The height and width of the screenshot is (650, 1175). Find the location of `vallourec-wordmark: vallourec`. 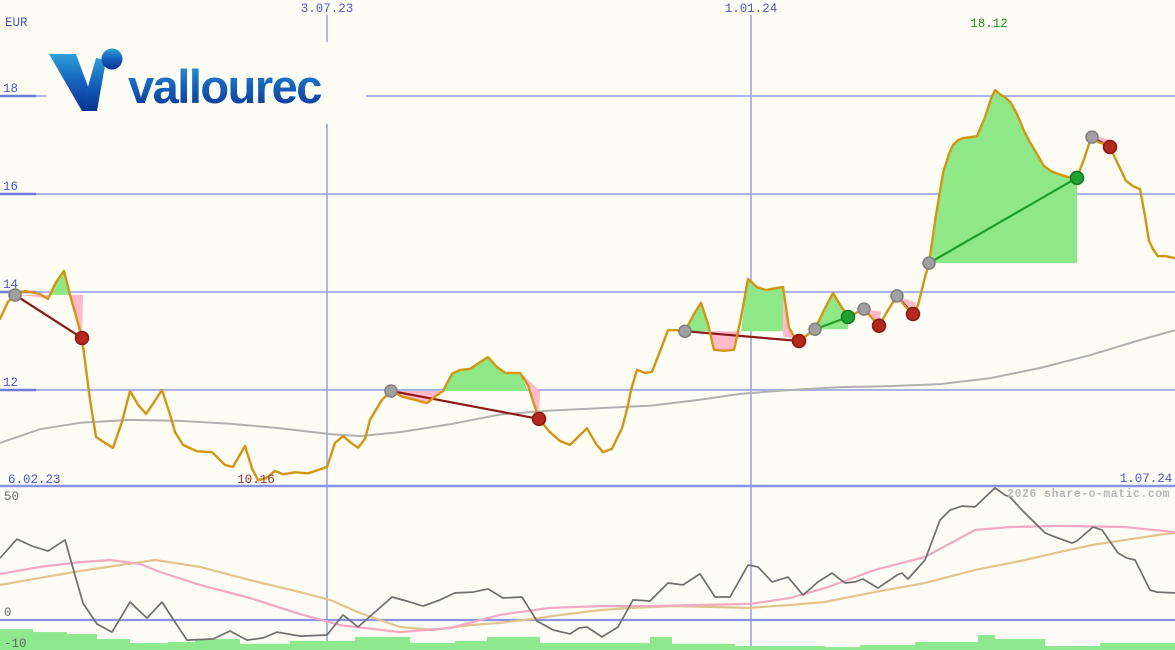

vallourec-wordmark: vallourec is located at coordinates (224, 86).